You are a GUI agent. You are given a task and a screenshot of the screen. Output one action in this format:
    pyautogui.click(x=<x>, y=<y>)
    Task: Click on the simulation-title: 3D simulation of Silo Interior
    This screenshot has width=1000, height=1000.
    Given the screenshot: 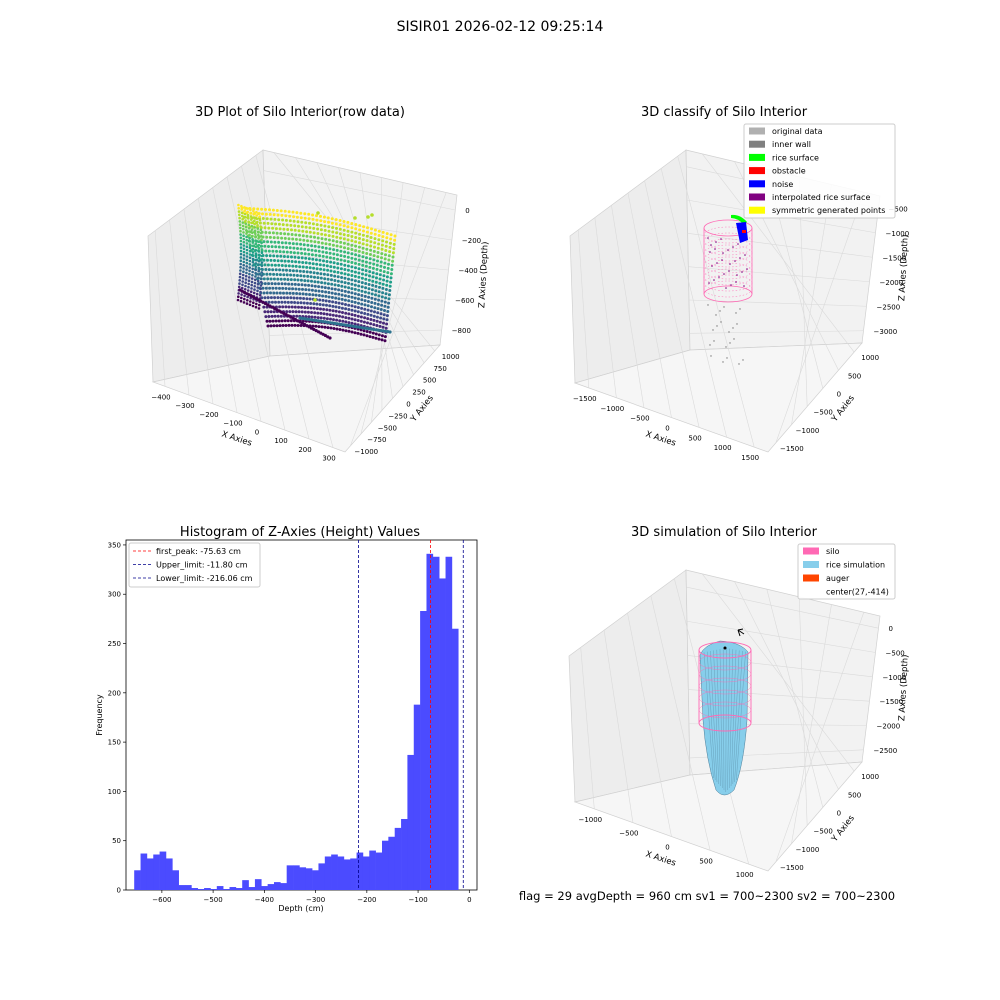 What is the action you would take?
    pyautogui.click(x=724, y=532)
    